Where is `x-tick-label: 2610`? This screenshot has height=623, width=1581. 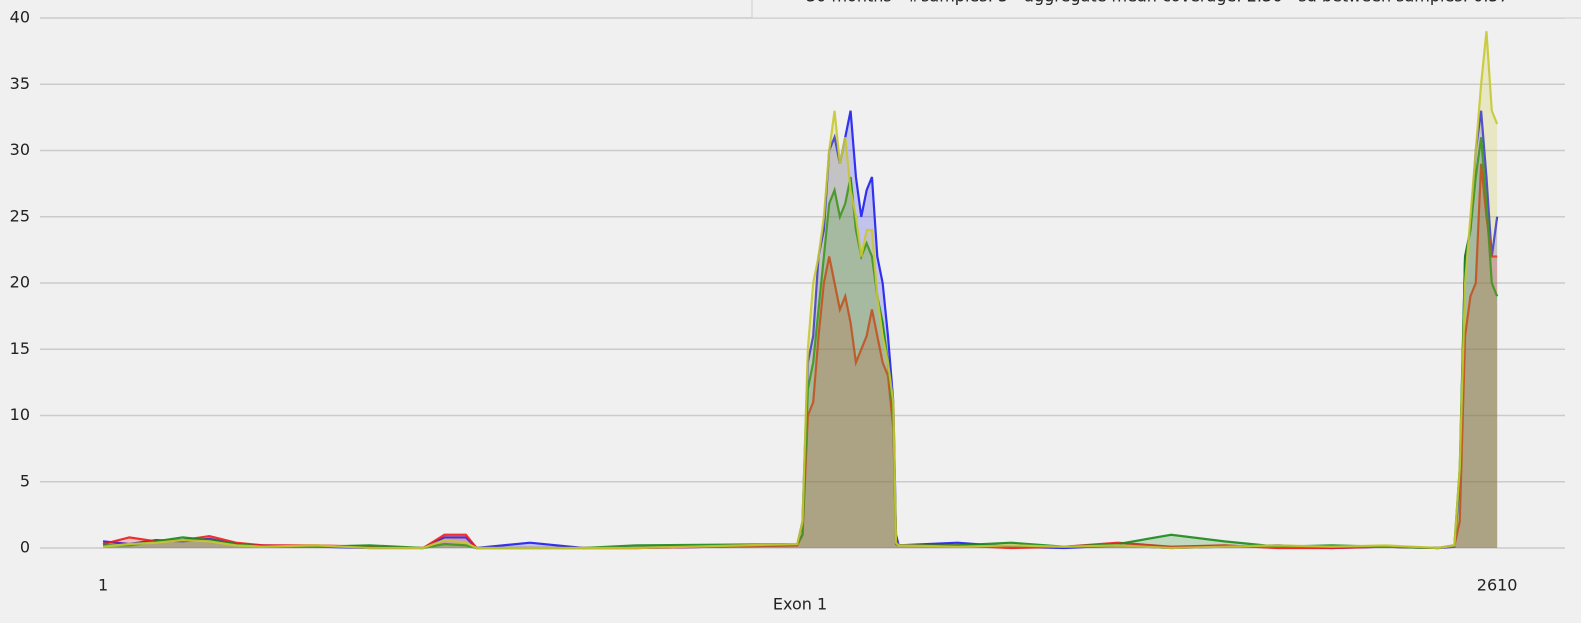
x-tick-label: 2610 is located at coordinates (1497, 585).